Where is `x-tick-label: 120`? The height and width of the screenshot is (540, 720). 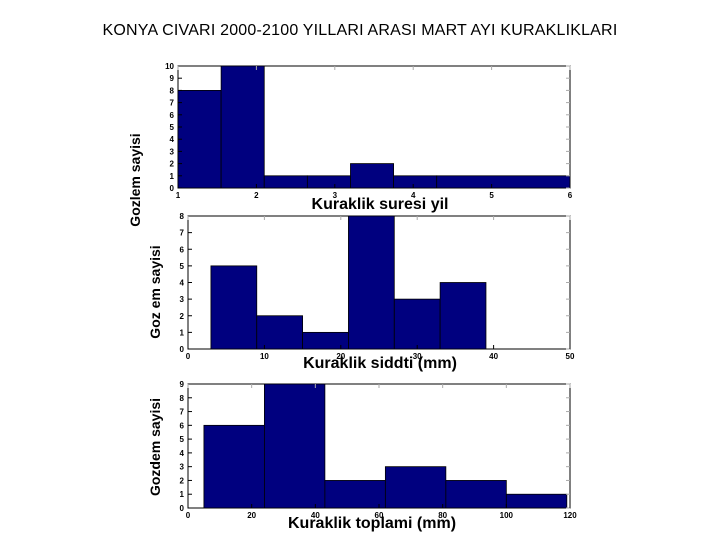
x-tick-label: 120 is located at coordinates (570, 515).